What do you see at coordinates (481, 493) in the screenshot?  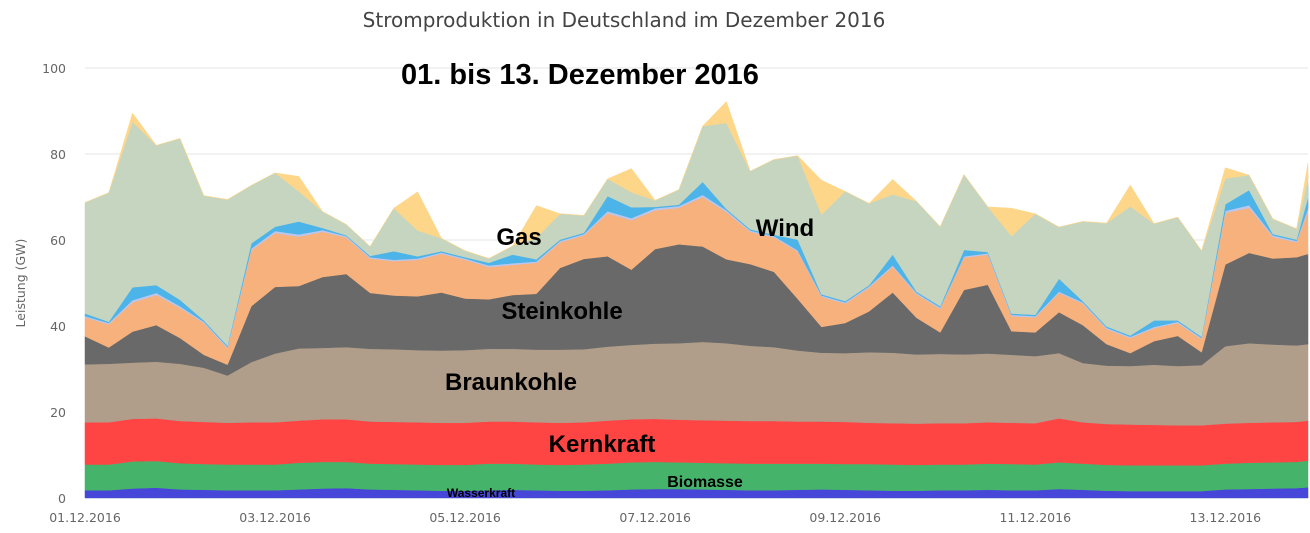 I see `series-label-wasserkraft: Wasserkraft` at bounding box center [481, 493].